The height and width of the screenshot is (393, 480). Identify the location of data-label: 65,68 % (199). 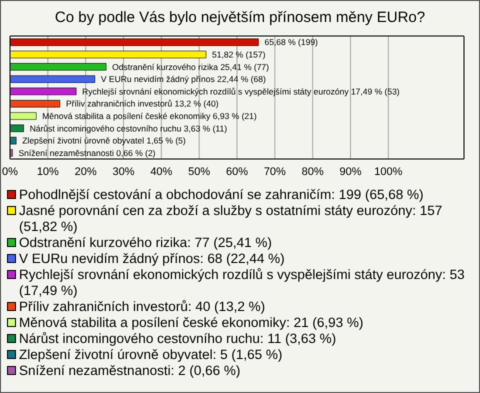
(291, 42).